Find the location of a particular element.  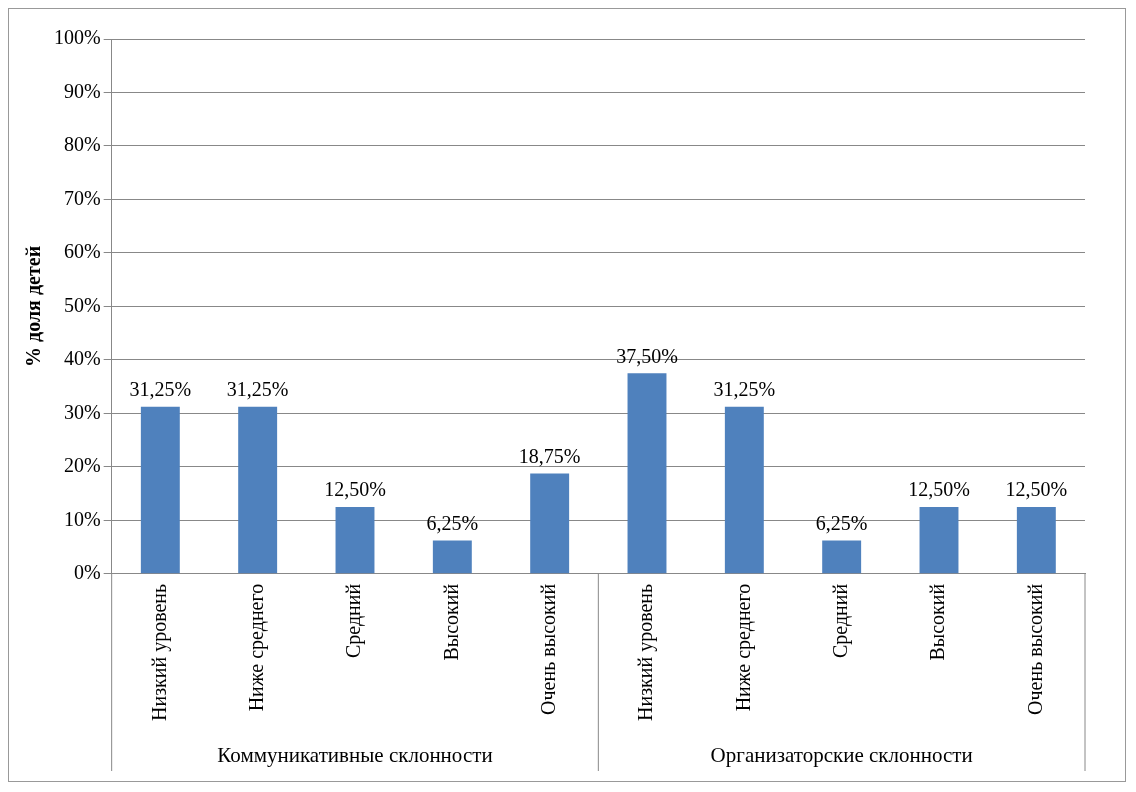

y-axis-title: % доля детей is located at coordinates (33, 306).